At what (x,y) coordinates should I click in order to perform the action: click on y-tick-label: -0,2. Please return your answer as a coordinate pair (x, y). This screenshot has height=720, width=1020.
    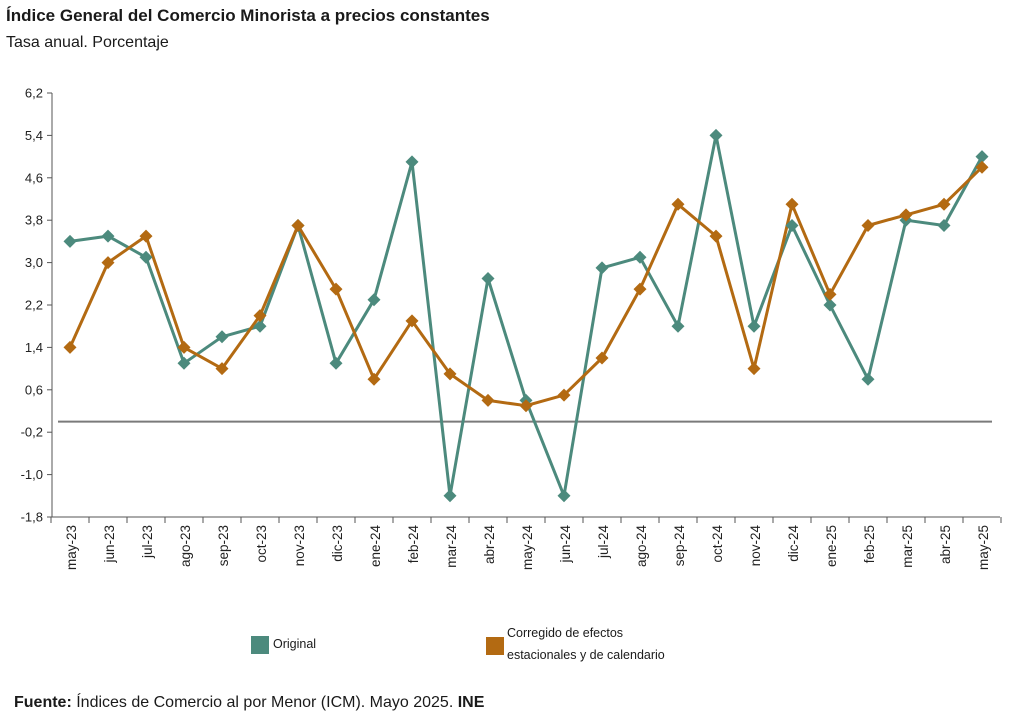
    Looking at the image, I should click on (32, 432).